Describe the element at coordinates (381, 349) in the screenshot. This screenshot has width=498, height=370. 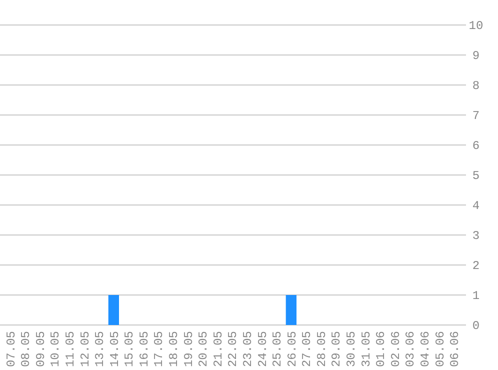
I see `x-tick-label: 01.06` at that location.